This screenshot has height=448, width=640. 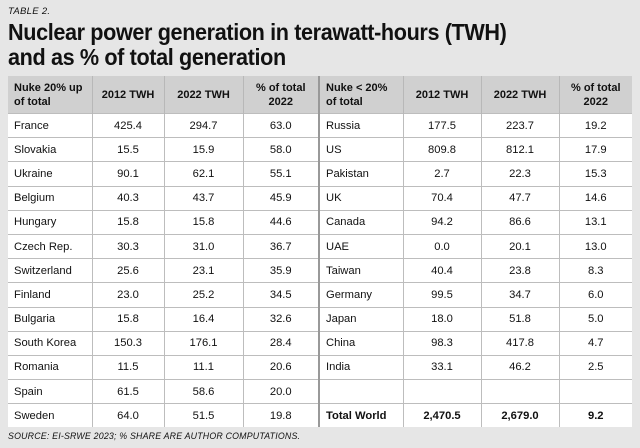 I want to click on left-country-cell: Spain, so click(x=50, y=391).